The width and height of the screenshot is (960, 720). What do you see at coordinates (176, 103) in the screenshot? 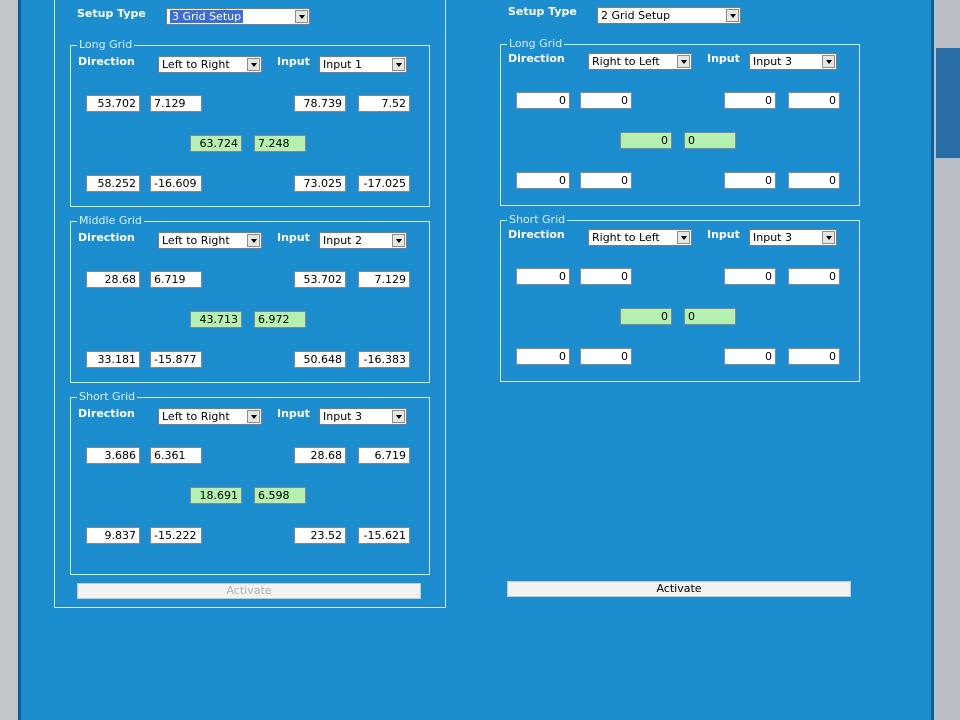
I see `top-left-y-field: 7.129` at bounding box center [176, 103].